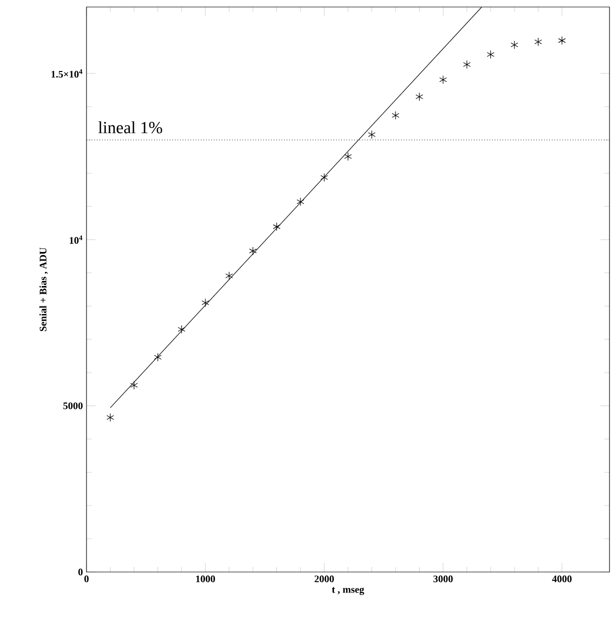 This screenshot has width=616, height=620. I want to click on y-tick-label: 5000, so click(73, 406).